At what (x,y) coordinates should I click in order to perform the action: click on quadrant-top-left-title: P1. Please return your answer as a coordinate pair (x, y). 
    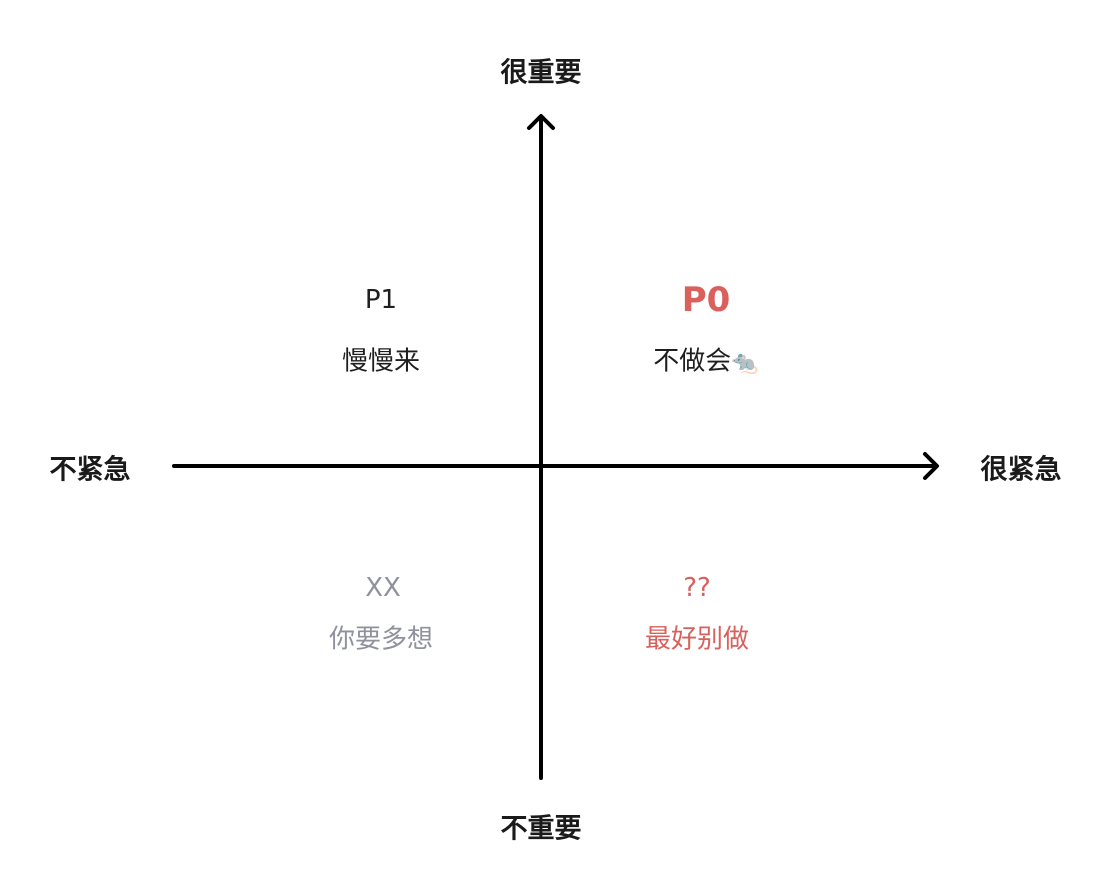
    Looking at the image, I should click on (381, 300).